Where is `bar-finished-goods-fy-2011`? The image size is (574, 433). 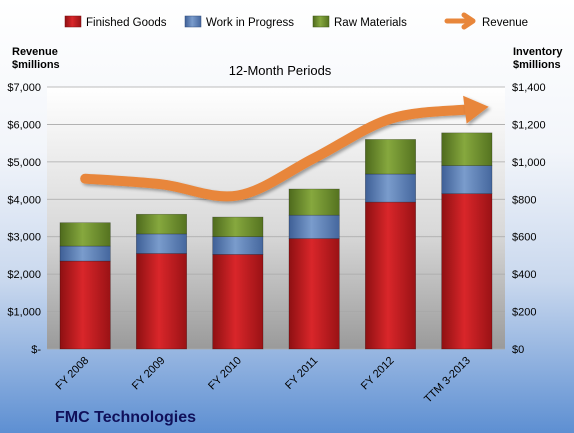
bar-finished-goods-fy-2011 is located at coordinates (314, 294).